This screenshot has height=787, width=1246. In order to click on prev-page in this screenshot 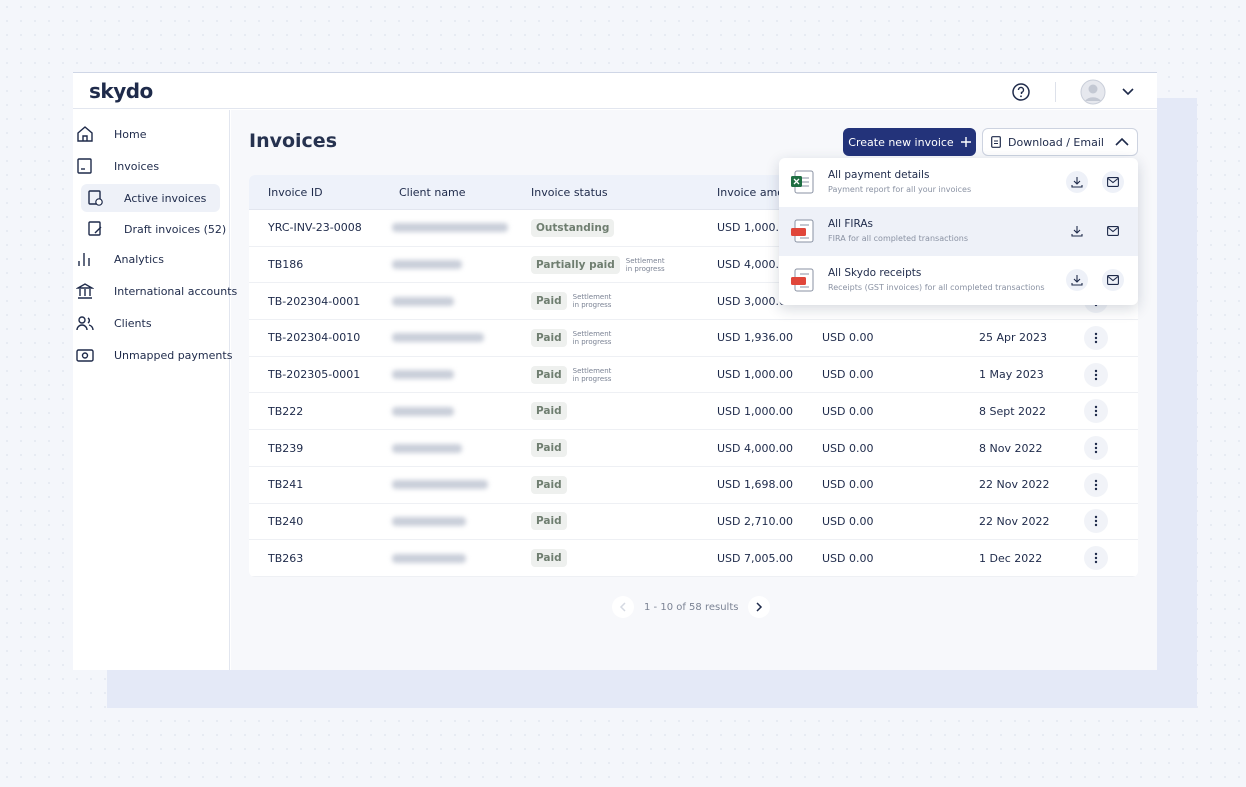, I will do `click(623, 607)`.